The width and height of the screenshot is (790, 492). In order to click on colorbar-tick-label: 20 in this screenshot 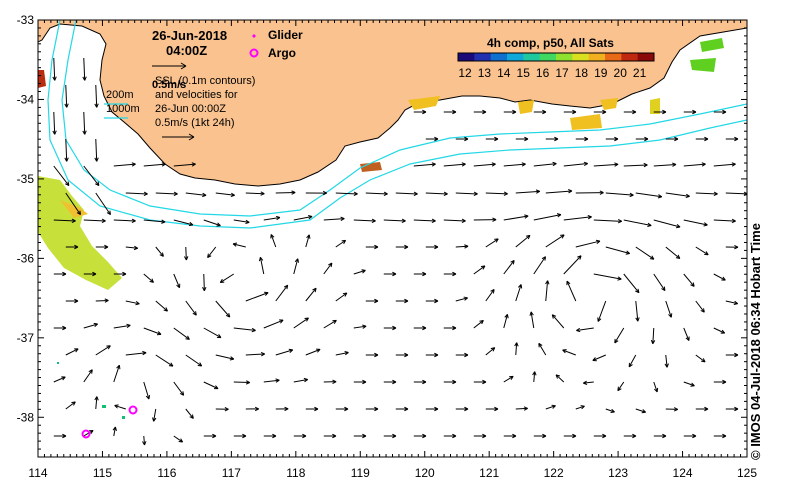, I will do `click(621, 73)`.